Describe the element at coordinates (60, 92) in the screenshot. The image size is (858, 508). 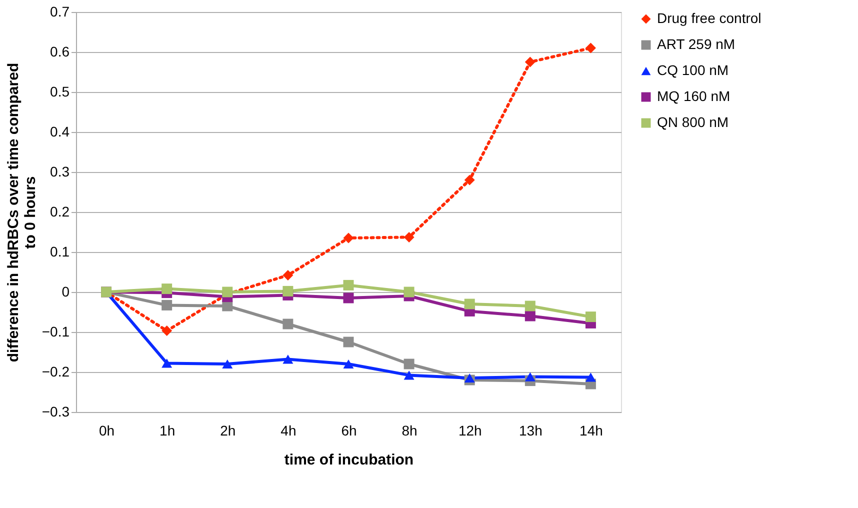
I see `y-tick-label: 0.5` at that location.